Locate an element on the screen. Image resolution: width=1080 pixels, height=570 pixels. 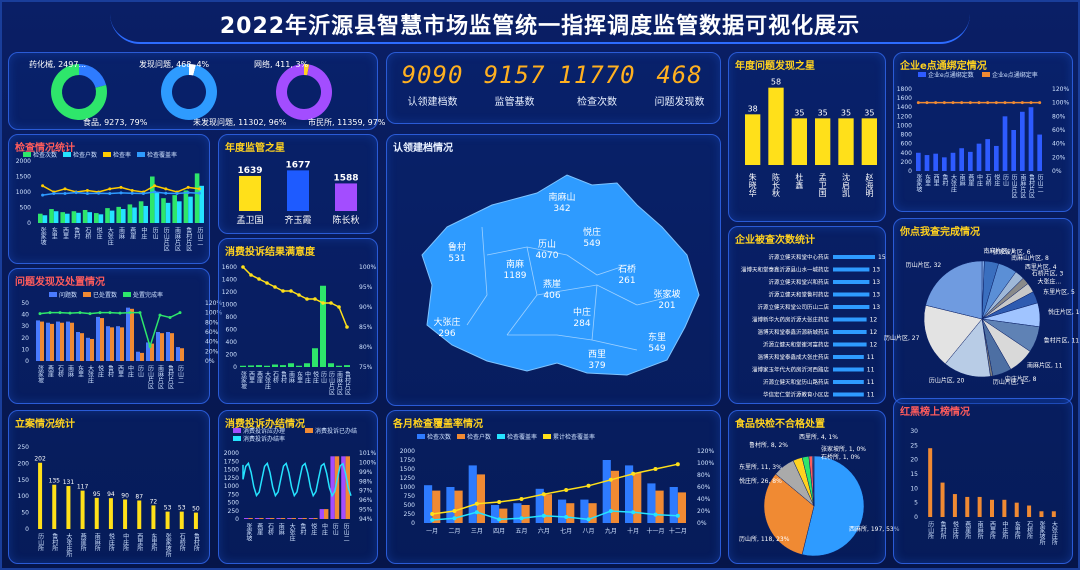
data-label: 12 is located at coordinates (874, 345).